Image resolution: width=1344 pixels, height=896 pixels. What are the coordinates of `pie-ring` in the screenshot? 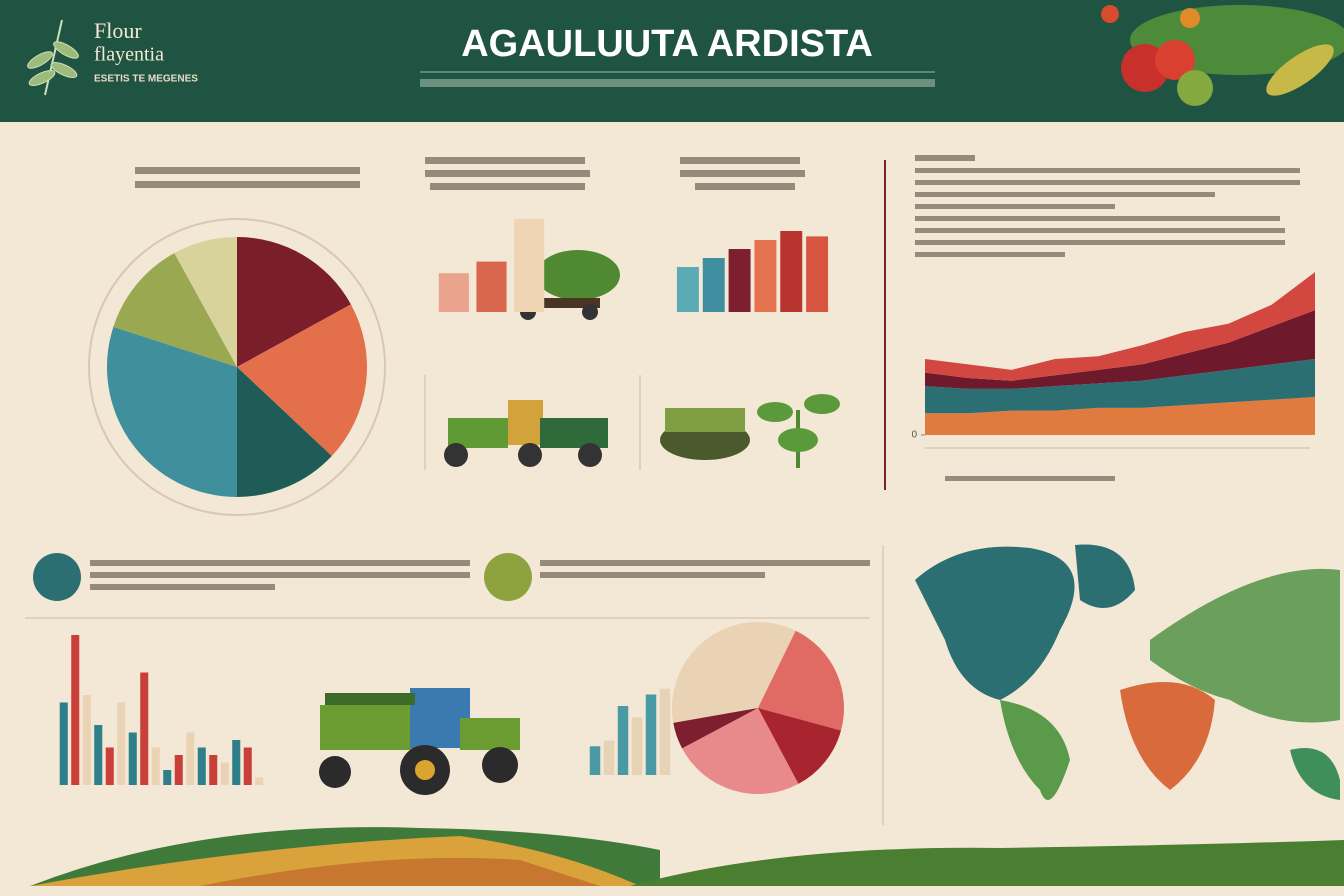 It's located at (237, 367).